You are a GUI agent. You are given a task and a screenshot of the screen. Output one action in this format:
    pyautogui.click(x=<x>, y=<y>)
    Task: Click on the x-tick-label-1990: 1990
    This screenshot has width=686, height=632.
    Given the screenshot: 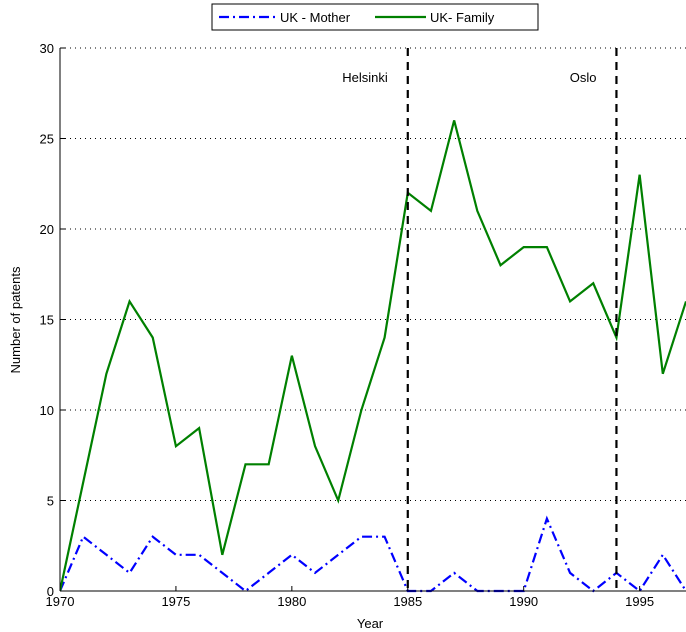 What is the action you would take?
    pyautogui.click(x=523, y=601)
    